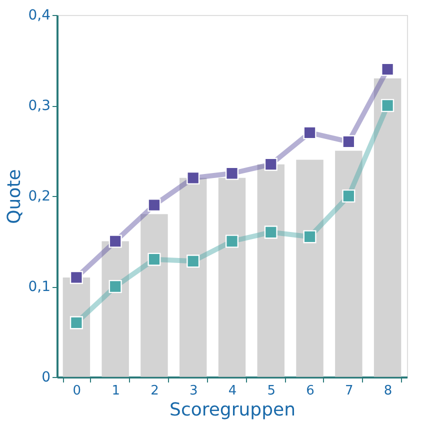  What do you see at coordinates (116, 391) in the screenshot?
I see `x-tick-label: 1` at bounding box center [116, 391].